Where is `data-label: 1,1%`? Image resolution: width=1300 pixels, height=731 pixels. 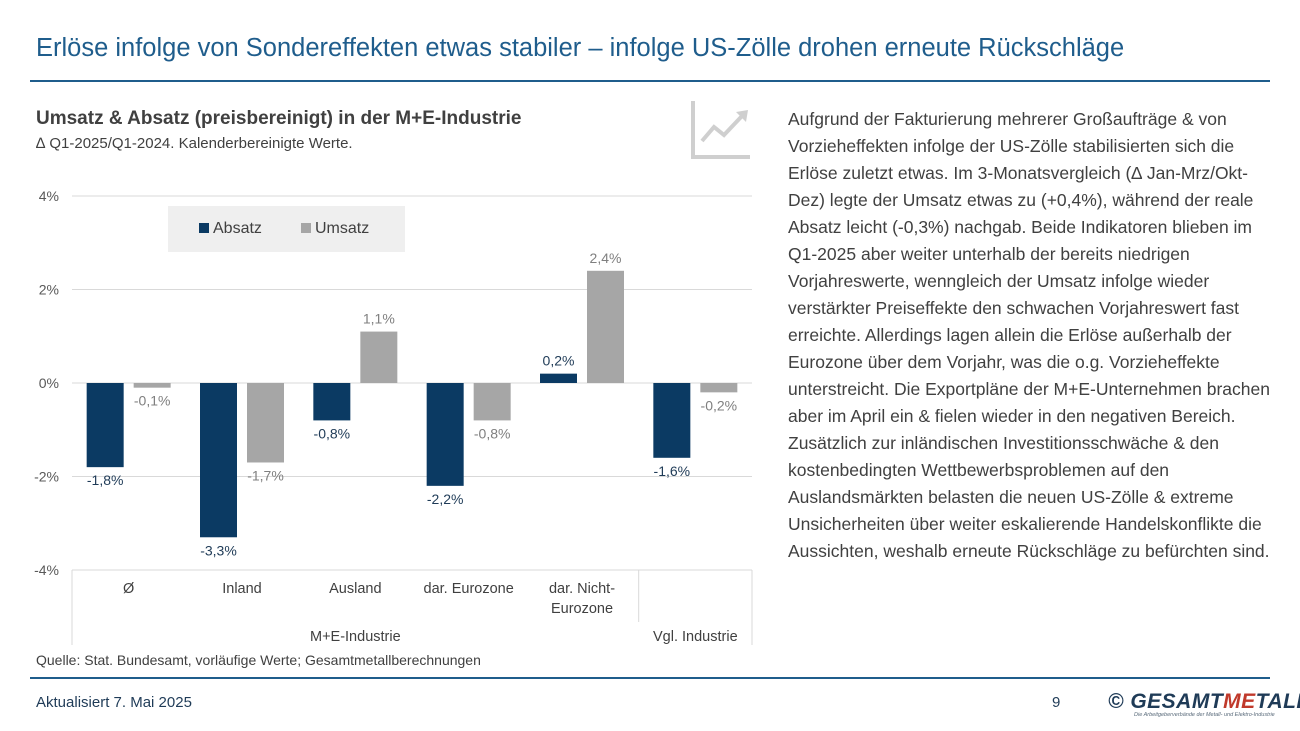 data-label: 1,1% is located at coordinates (379, 319).